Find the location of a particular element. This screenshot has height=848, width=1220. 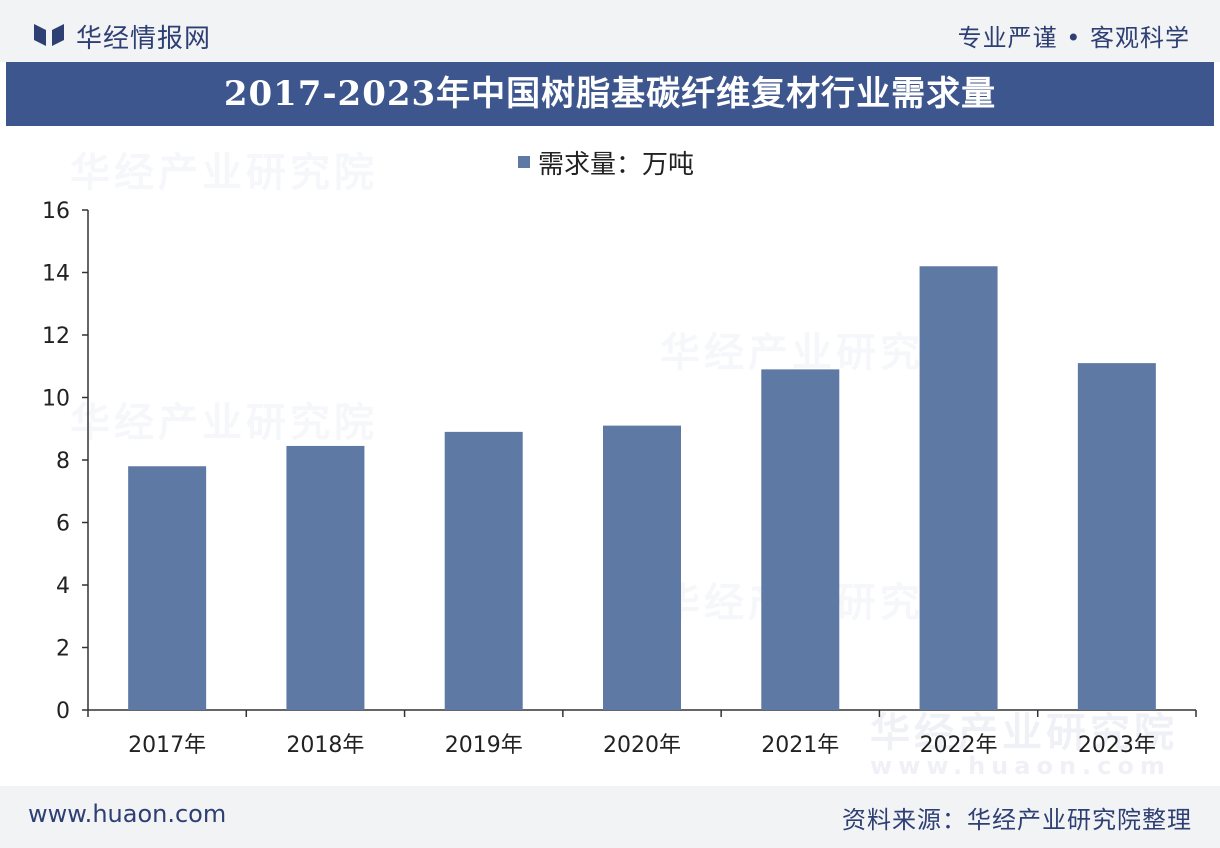

x-tick-label: 2019年 is located at coordinates (484, 745).